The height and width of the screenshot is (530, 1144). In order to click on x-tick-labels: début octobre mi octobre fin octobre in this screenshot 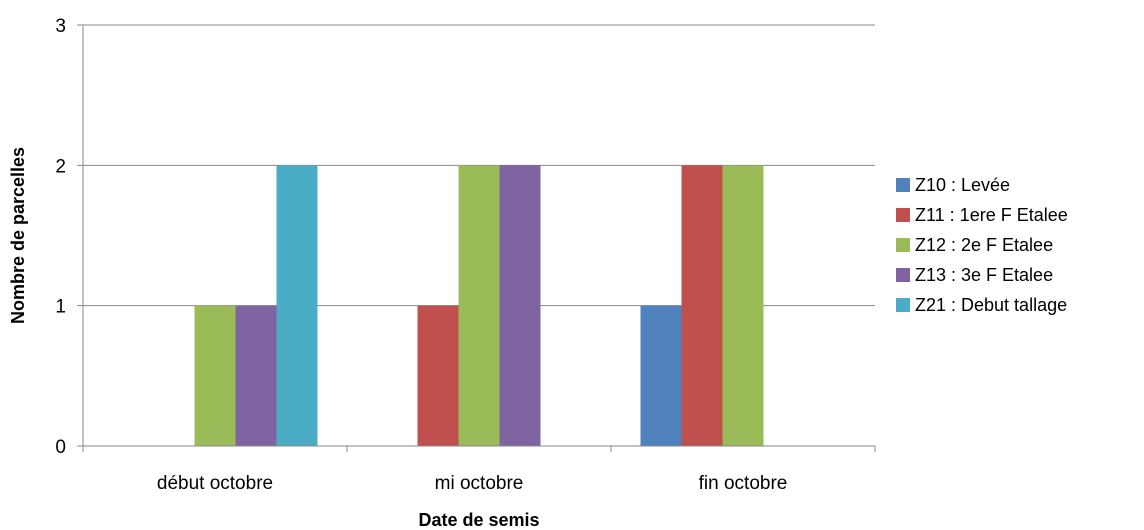, I will do `click(472, 483)`.